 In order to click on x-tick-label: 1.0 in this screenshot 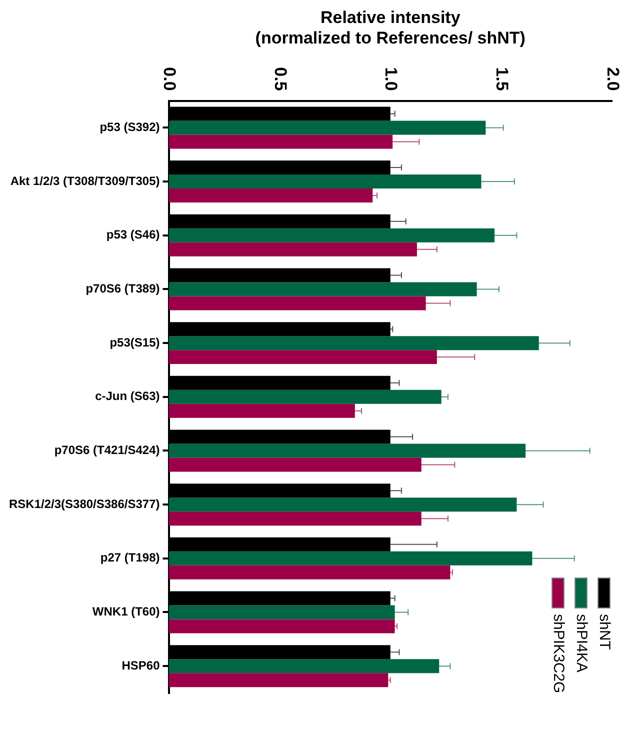, I will do `click(391, 79)`.